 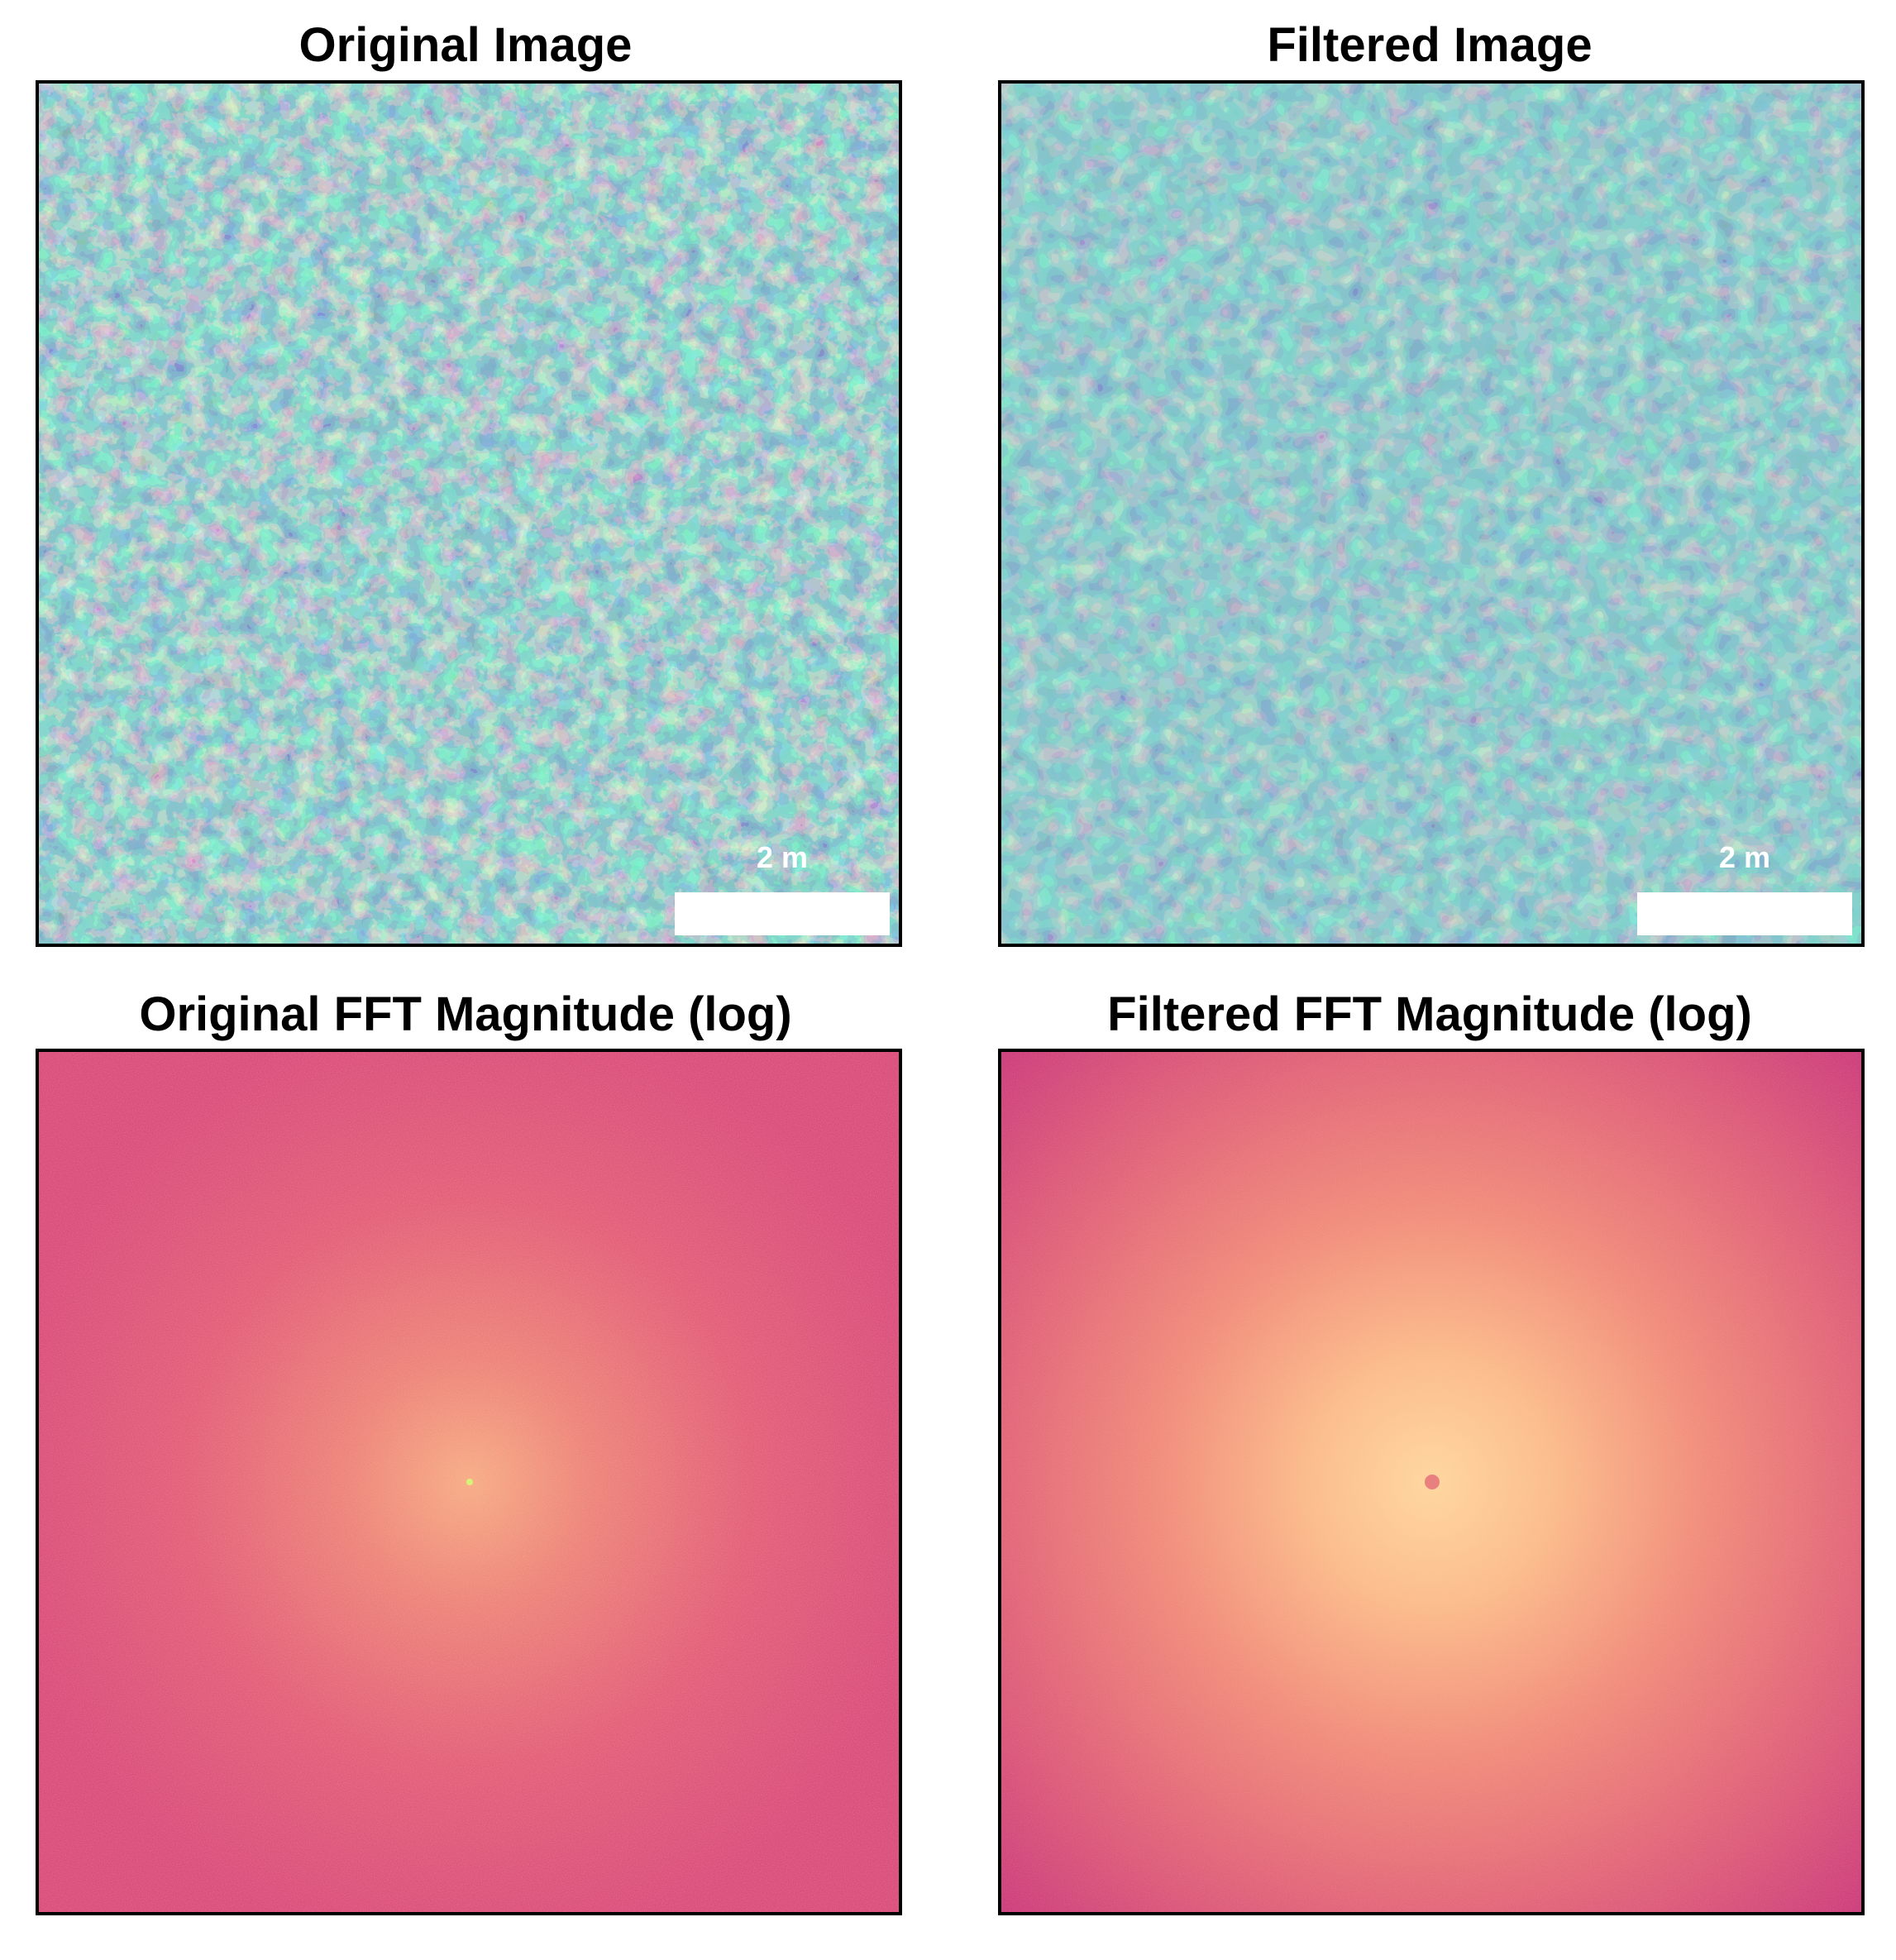 What do you see at coordinates (783, 857) in the screenshot?
I see `scalebar-label-original: 2 m` at bounding box center [783, 857].